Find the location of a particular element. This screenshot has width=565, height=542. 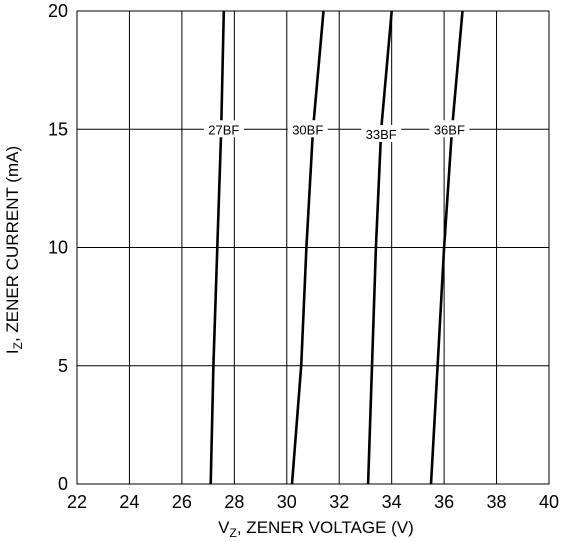

series-label-27bf: 27BF is located at coordinates (223, 129).